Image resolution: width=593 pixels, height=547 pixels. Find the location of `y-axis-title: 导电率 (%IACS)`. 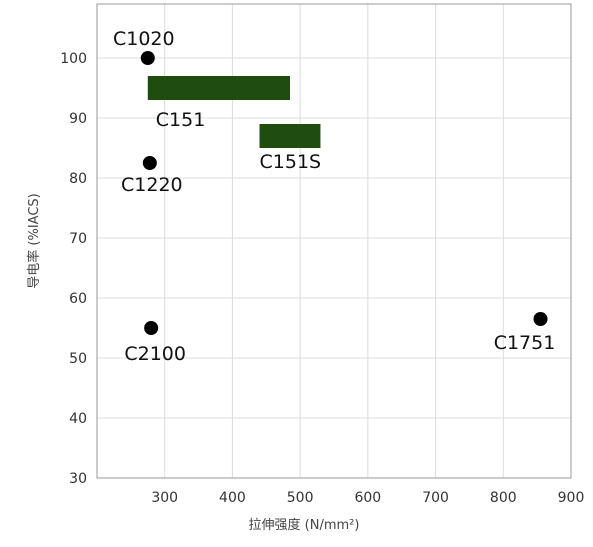

y-axis-title: 导电率 (%IACS) is located at coordinates (34, 240).